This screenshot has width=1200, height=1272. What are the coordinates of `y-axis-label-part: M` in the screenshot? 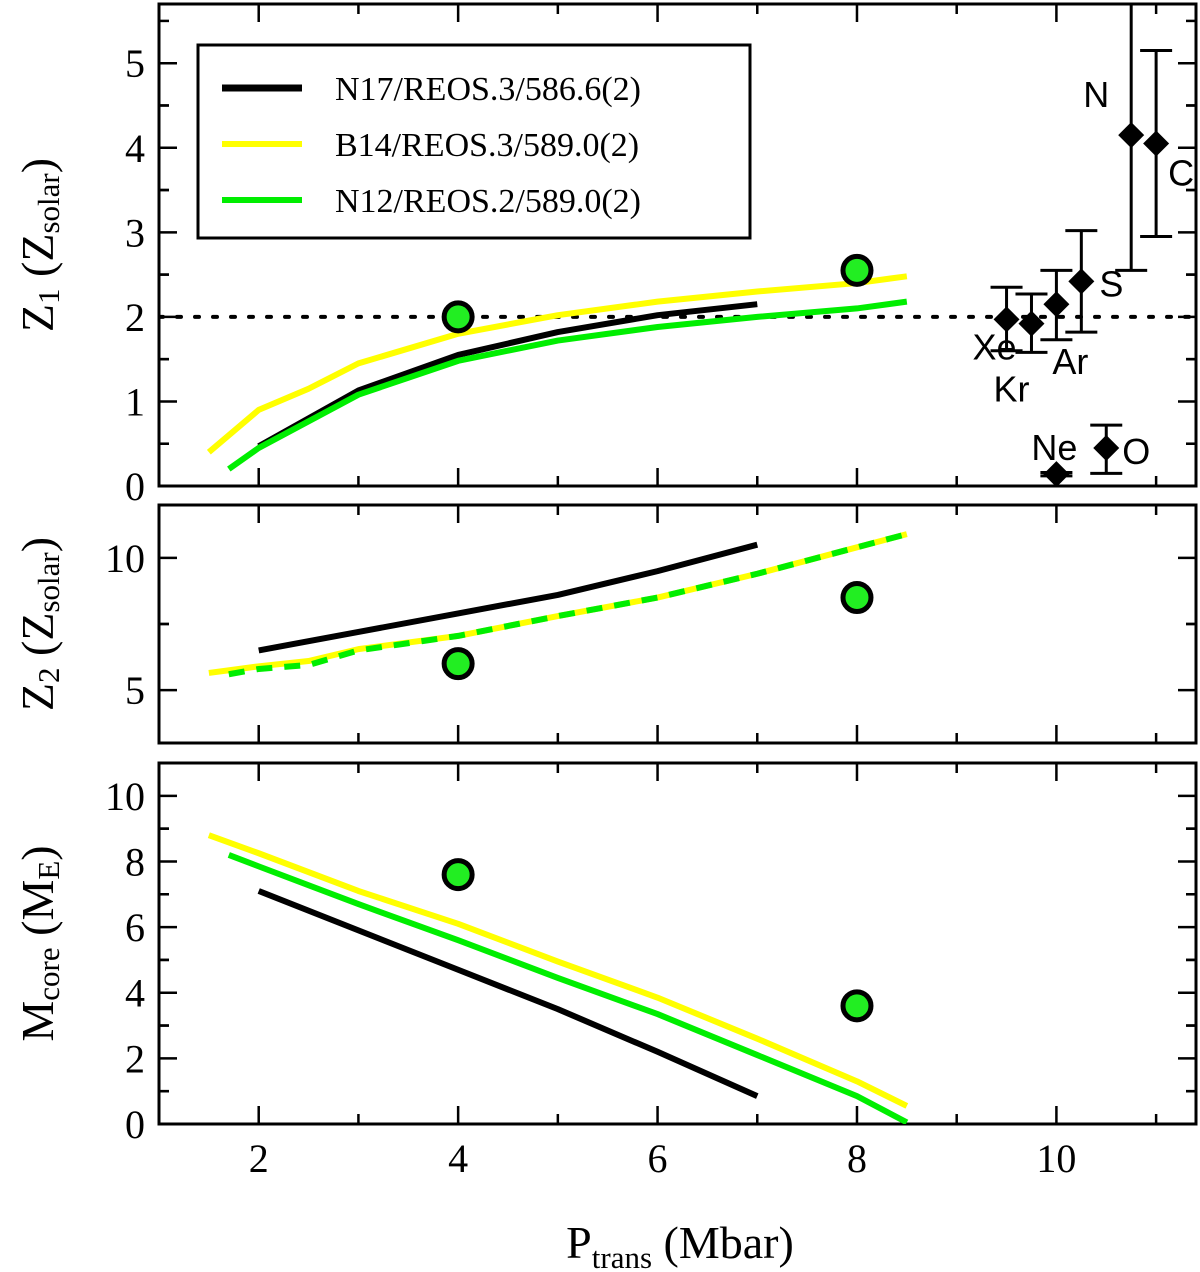 It's located at (37, 1021).